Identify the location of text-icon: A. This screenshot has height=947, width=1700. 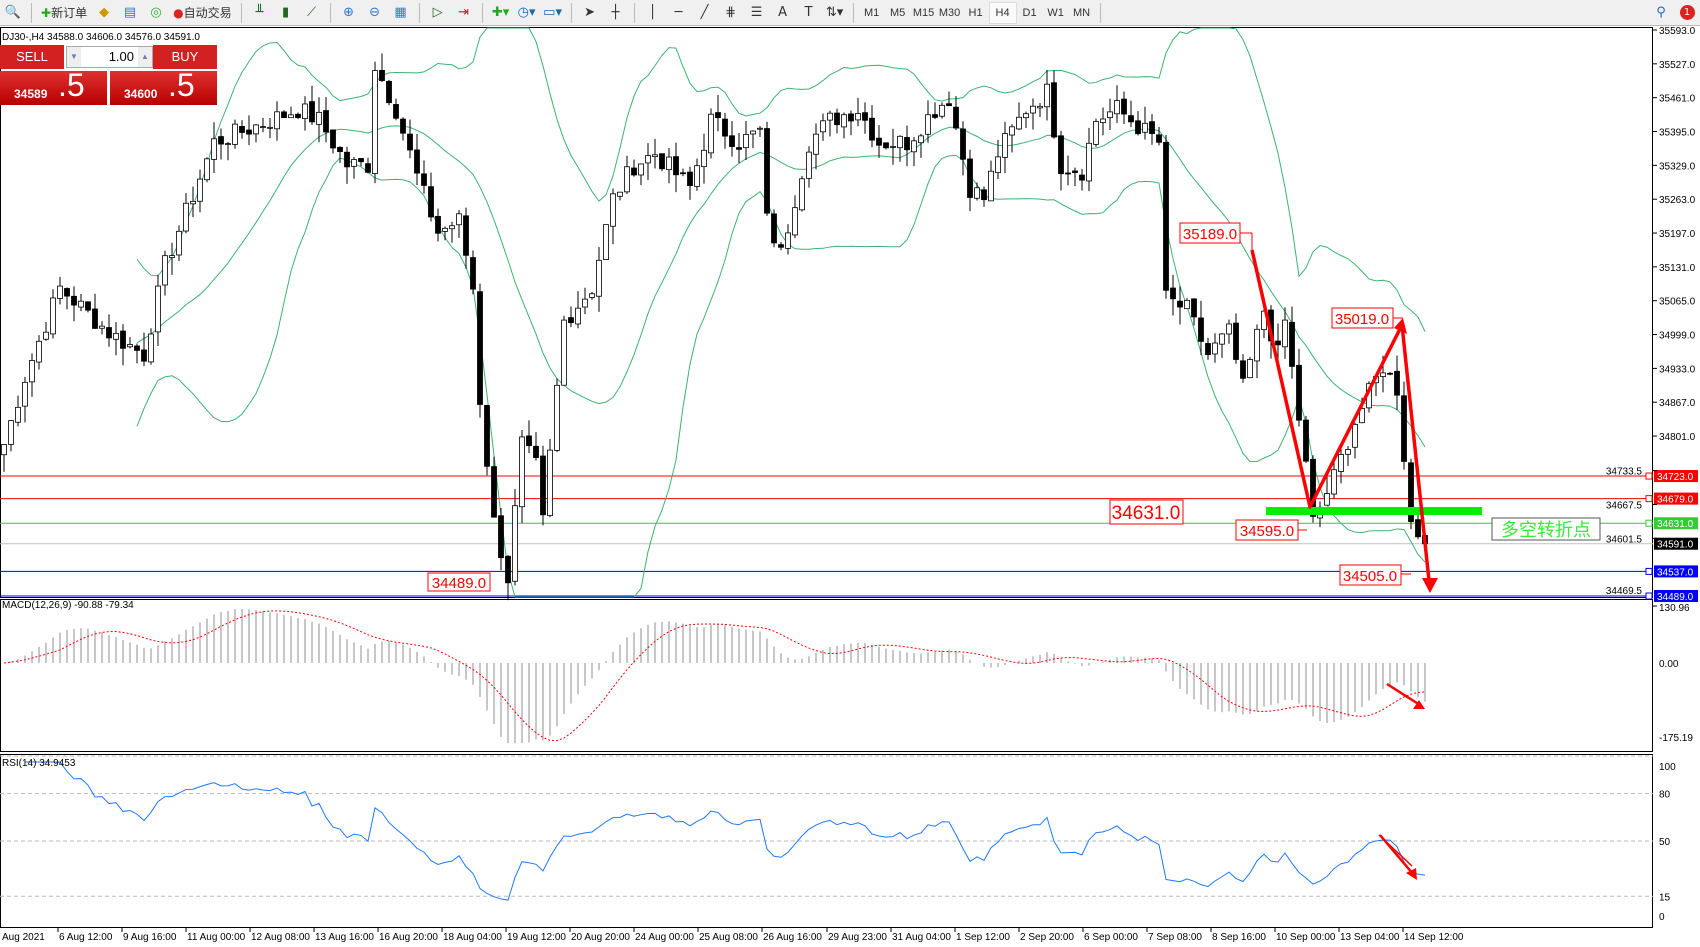
(783, 12).